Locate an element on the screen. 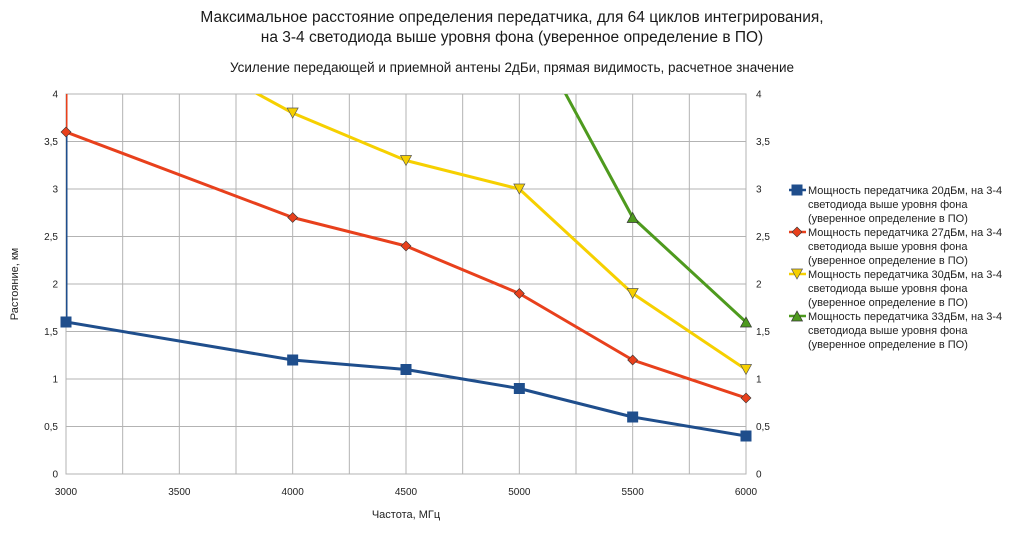 The width and height of the screenshot is (1024, 535). y-tick-label-right: 0 is located at coordinates (759, 475).